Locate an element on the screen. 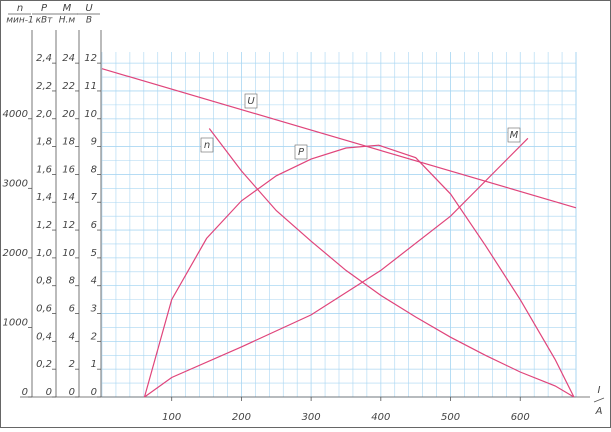 This screenshot has width=611, height=432. x-axis-label: I is located at coordinates (599, 390).